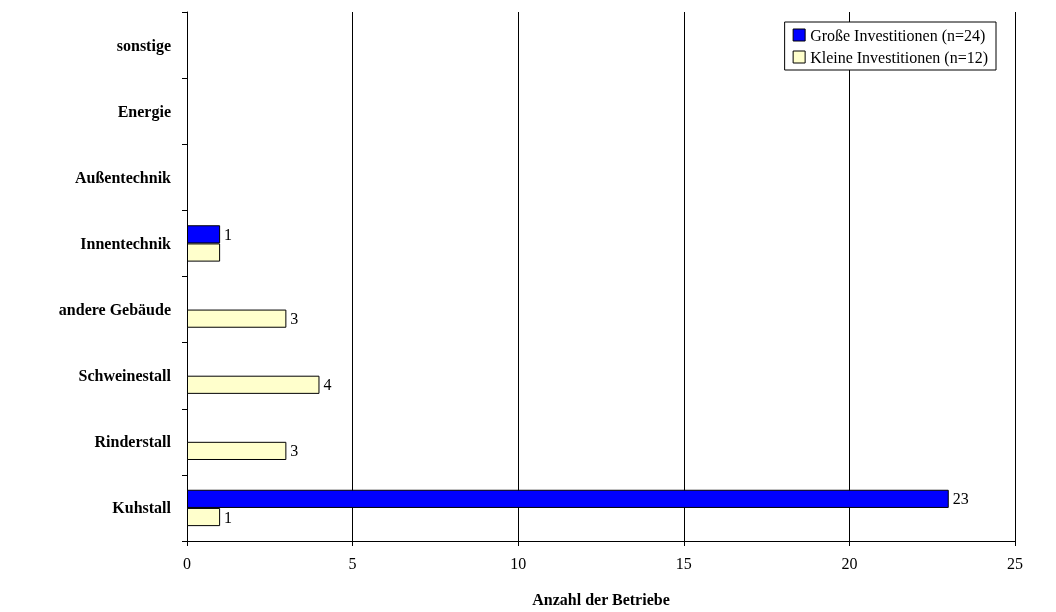 The width and height of the screenshot is (1056, 612). Describe the element at coordinates (327, 385) in the screenshot. I see `data-label: 4` at that location.